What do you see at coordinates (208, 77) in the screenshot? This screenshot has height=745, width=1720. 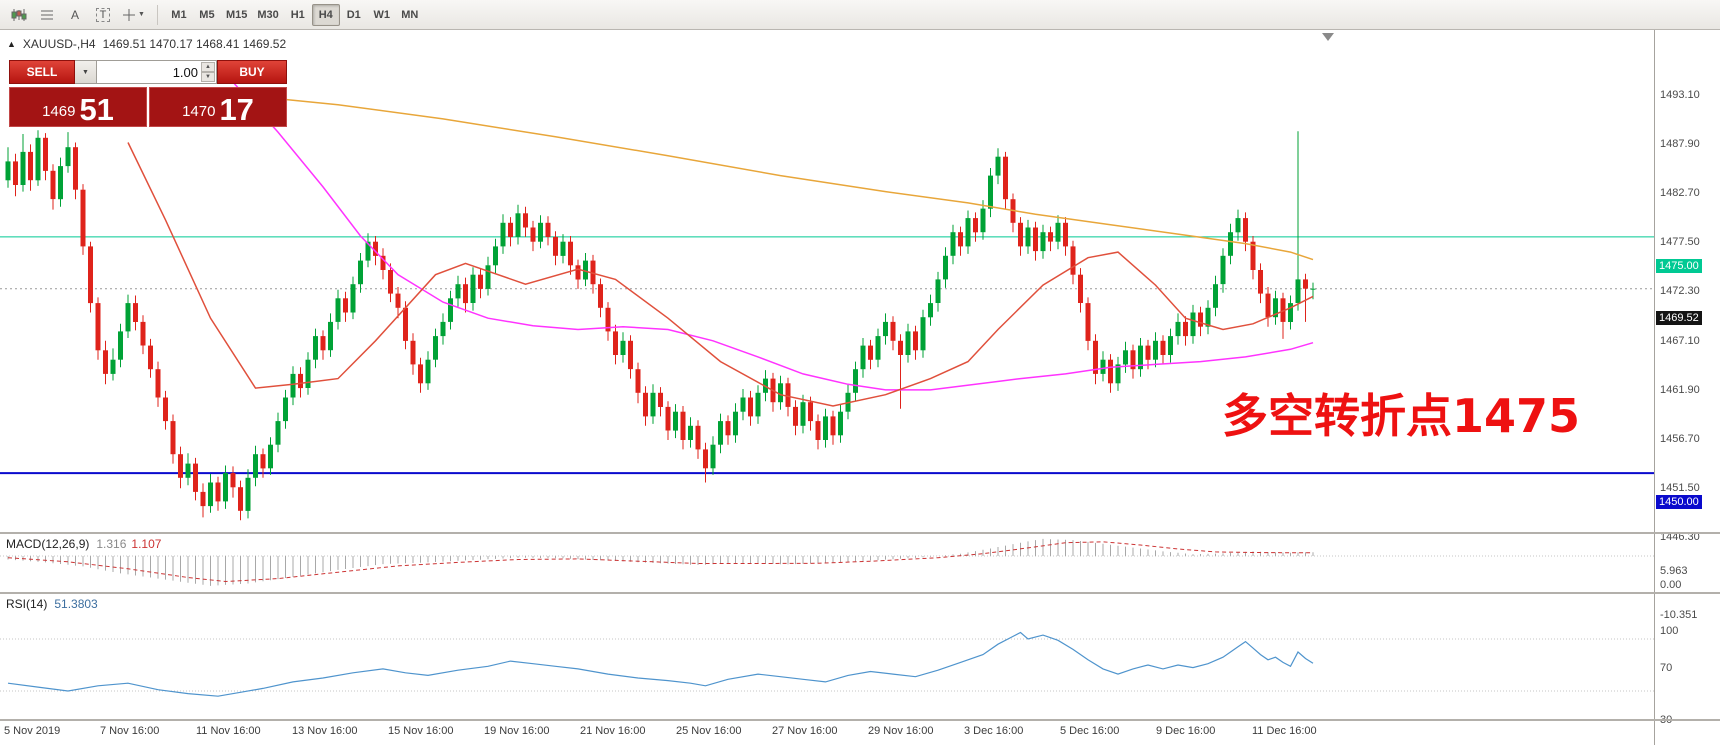 I see `stepper-down-icon: ▼` at bounding box center [208, 77].